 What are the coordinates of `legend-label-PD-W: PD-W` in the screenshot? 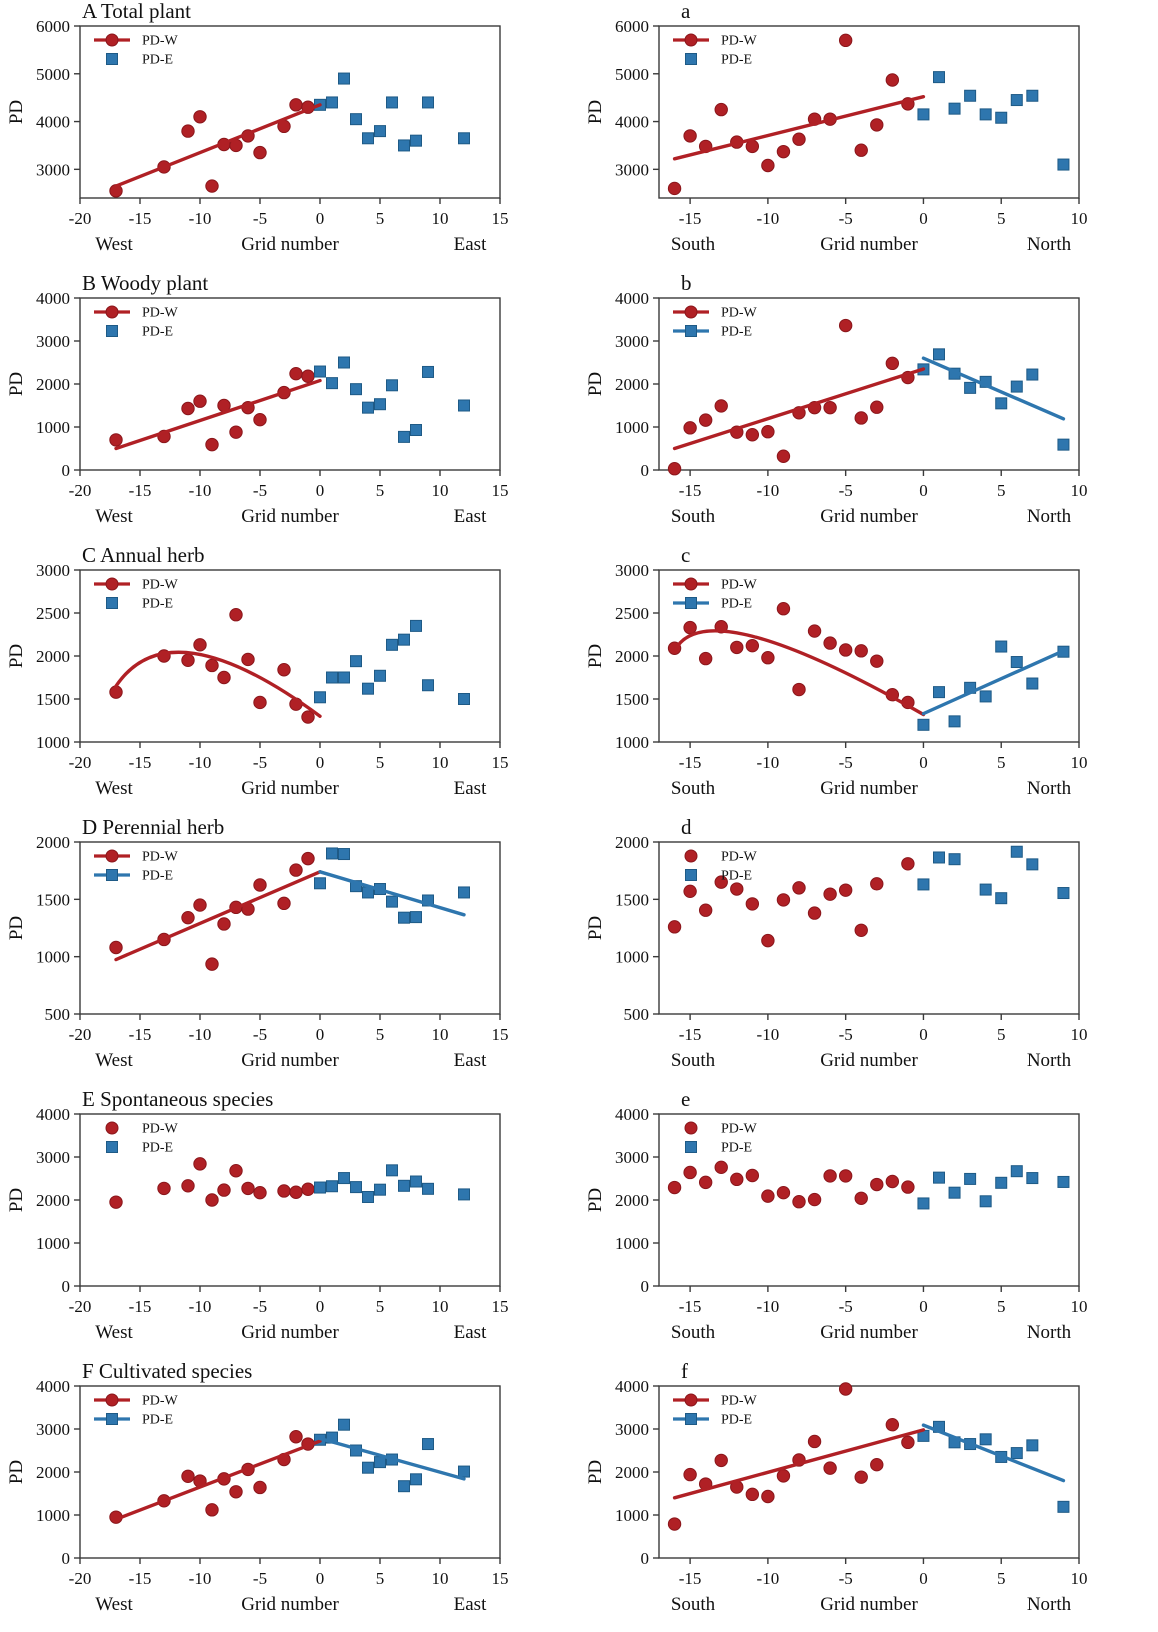 It's located at (739, 585).